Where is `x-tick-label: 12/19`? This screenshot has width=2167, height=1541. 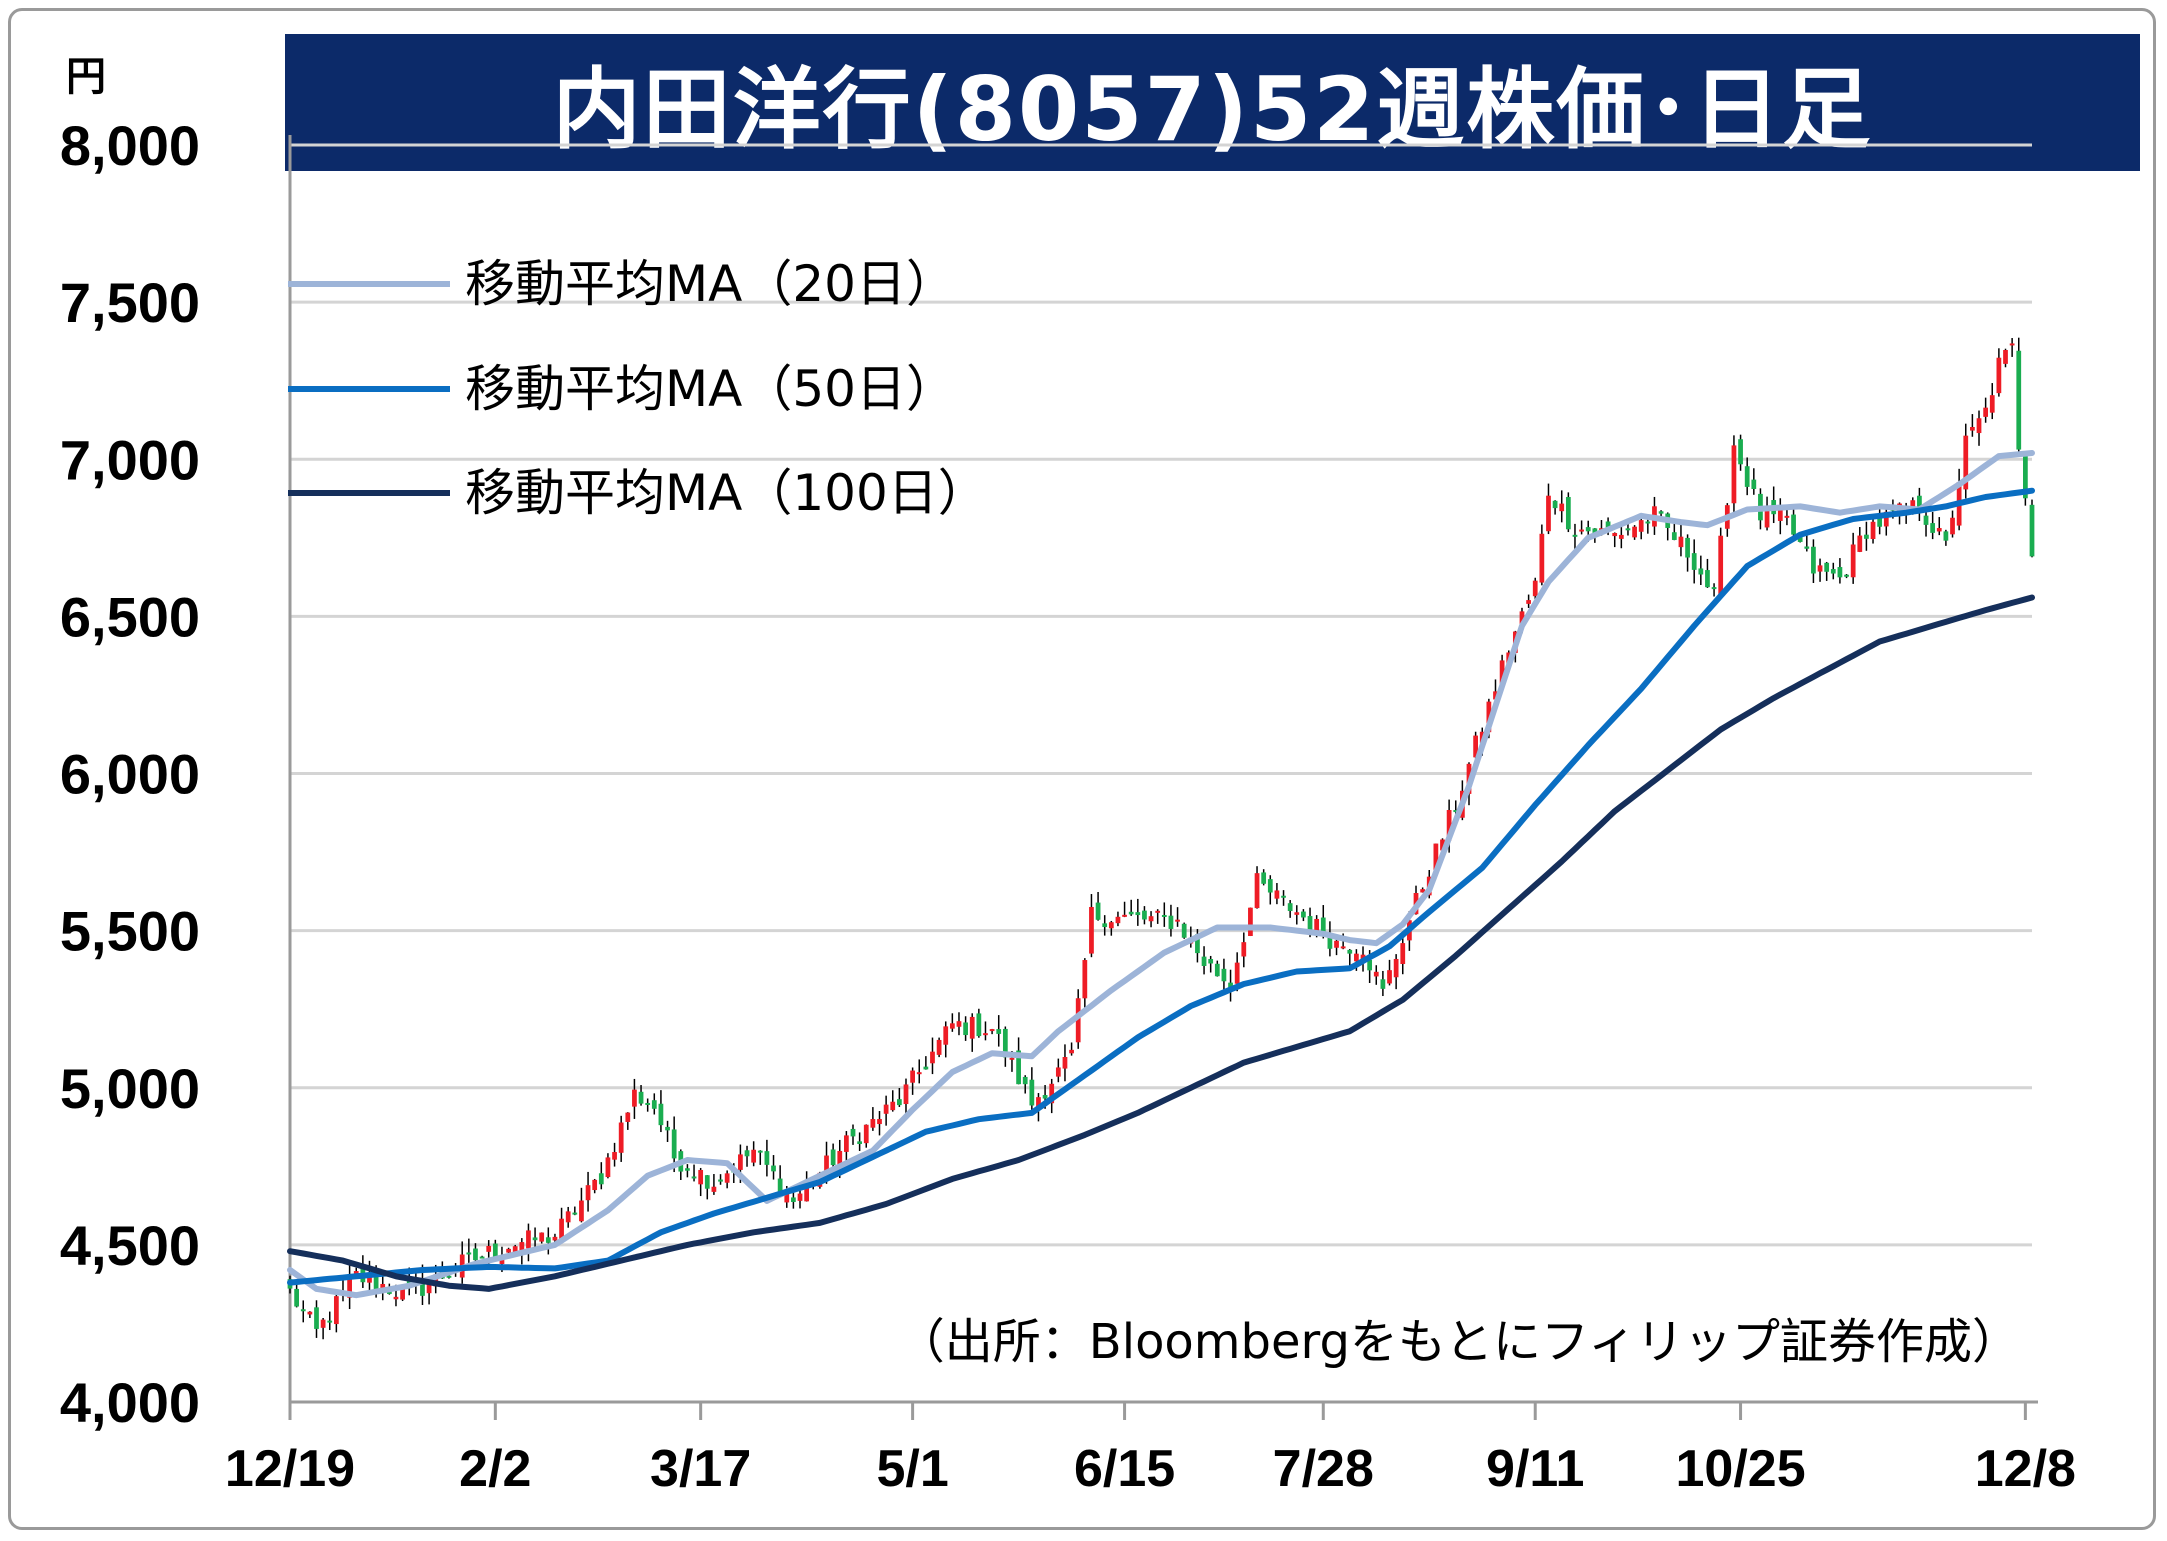
x-tick-label: 12/19 is located at coordinates (290, 1469).